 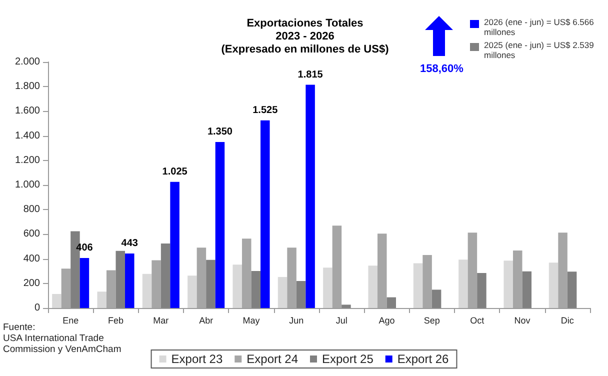 I want to click on legend-label: Export 23, so click(x=197, y=359).